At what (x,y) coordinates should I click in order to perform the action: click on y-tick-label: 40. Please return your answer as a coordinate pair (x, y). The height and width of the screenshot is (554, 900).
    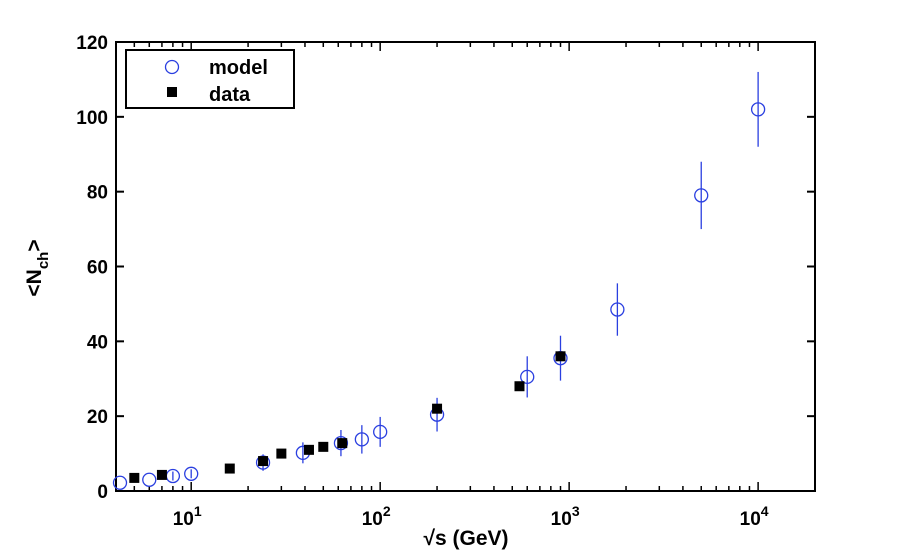
    Looking at the image, I should click on (97, 342).